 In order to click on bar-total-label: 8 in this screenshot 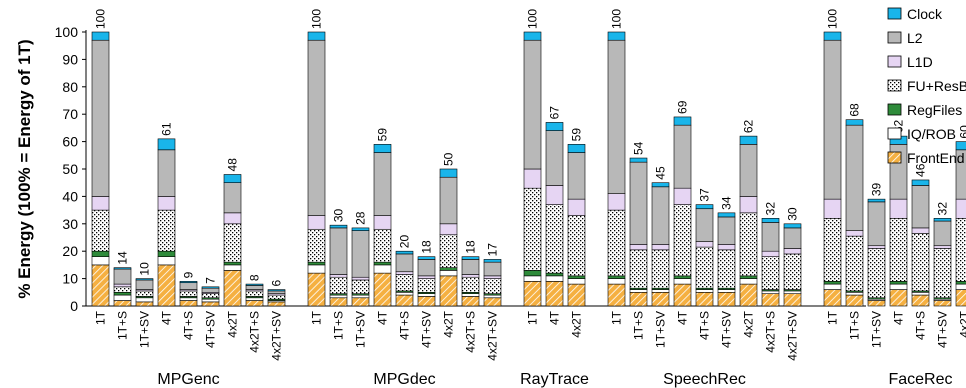, I will do `click(255, 277)`.